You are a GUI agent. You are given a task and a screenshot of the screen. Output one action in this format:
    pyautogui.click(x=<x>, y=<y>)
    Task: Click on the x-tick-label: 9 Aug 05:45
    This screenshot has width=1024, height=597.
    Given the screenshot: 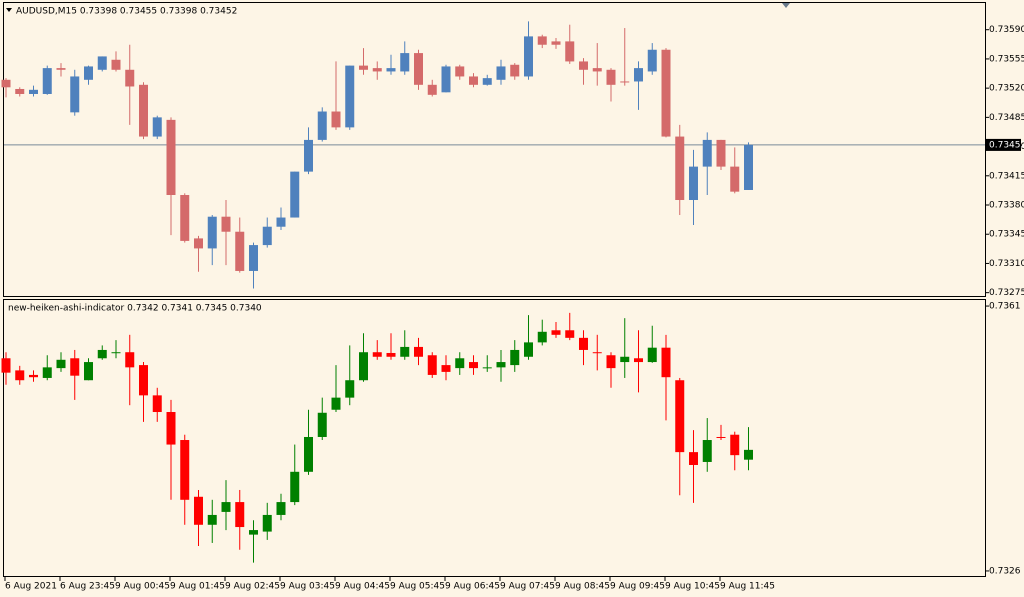 What is the action you would take?
    pyautogui.click(x=417, y=587)
    